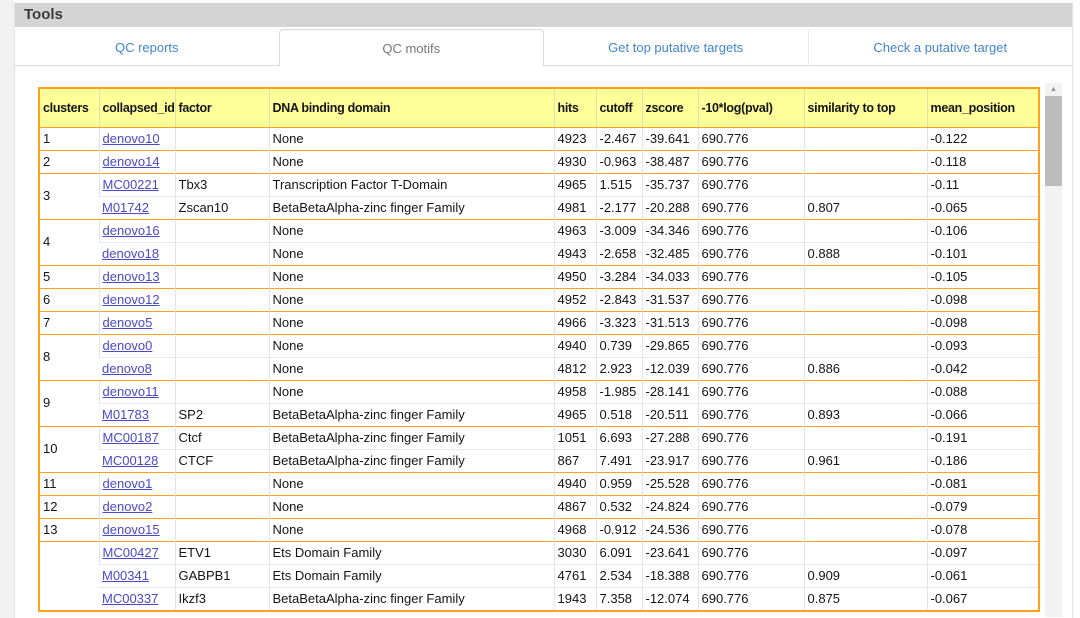 The width and height of the screenshot is (1080, 618). What do you see at coordinates (131, 276) in the screenshot?
I see `collapsed-id-link: denovo13` at bounding box center [131, 276].